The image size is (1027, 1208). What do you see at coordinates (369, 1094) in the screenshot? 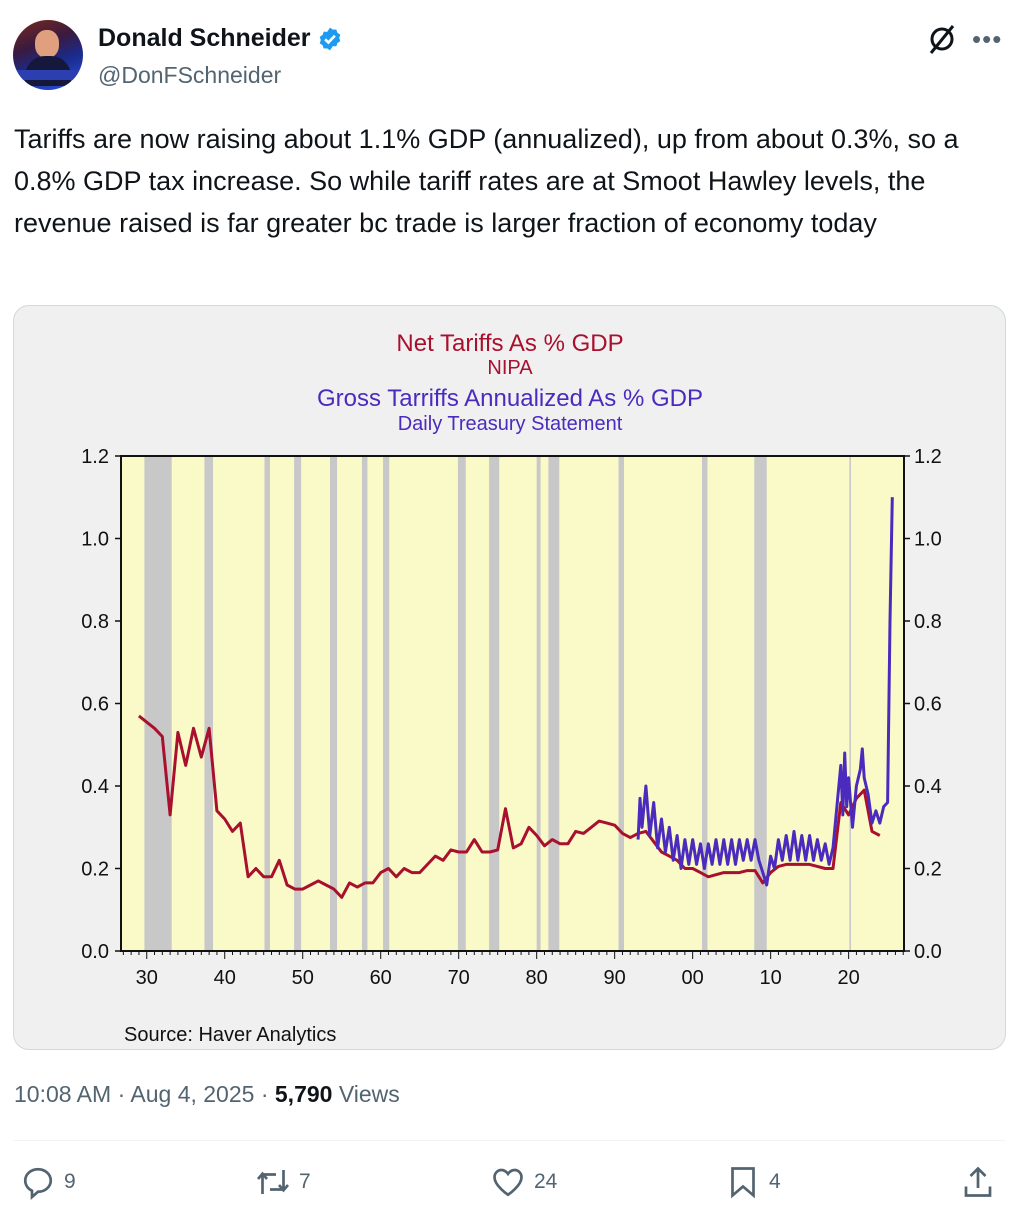
I see `views-label: Views` at bounding box center [369, 1094].